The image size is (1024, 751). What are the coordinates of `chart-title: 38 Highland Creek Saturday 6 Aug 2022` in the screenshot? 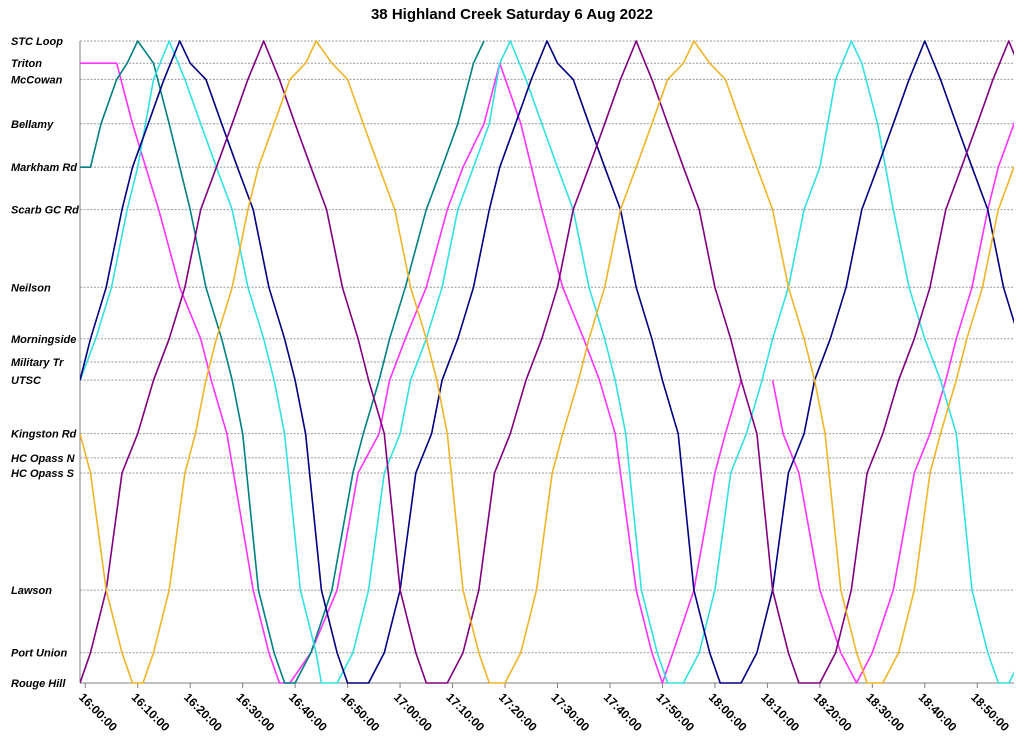 It's located at (512, 14).